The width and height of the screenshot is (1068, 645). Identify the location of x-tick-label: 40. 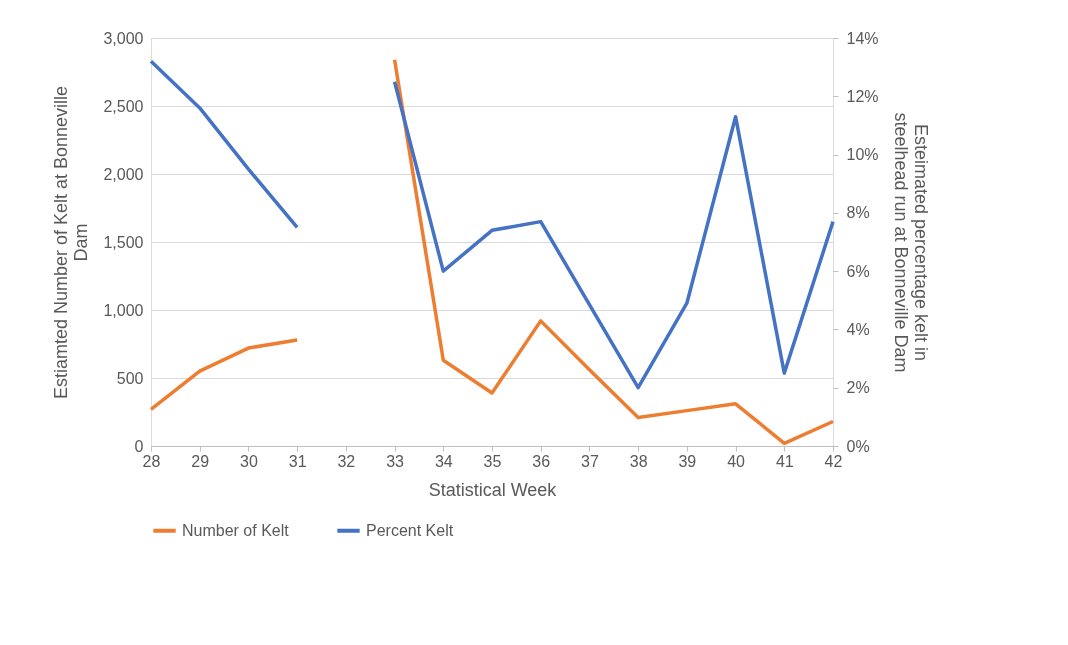
(736, 461).